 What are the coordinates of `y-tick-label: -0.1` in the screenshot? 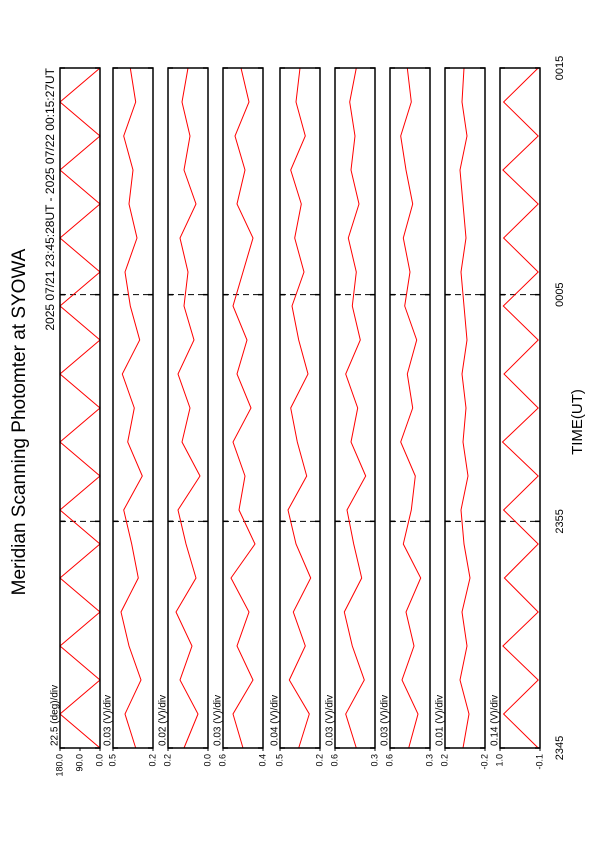 It's located at (539, 762).